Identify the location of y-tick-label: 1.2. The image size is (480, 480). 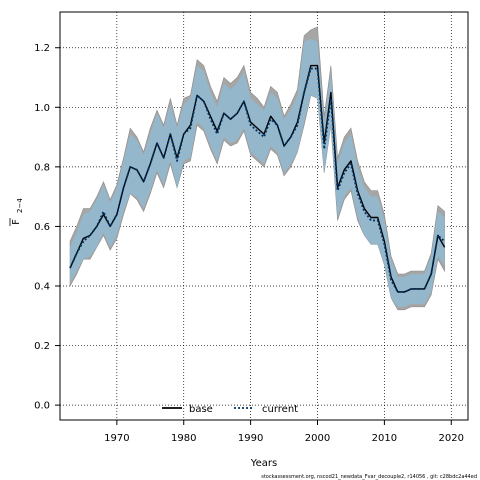
(42, 48).